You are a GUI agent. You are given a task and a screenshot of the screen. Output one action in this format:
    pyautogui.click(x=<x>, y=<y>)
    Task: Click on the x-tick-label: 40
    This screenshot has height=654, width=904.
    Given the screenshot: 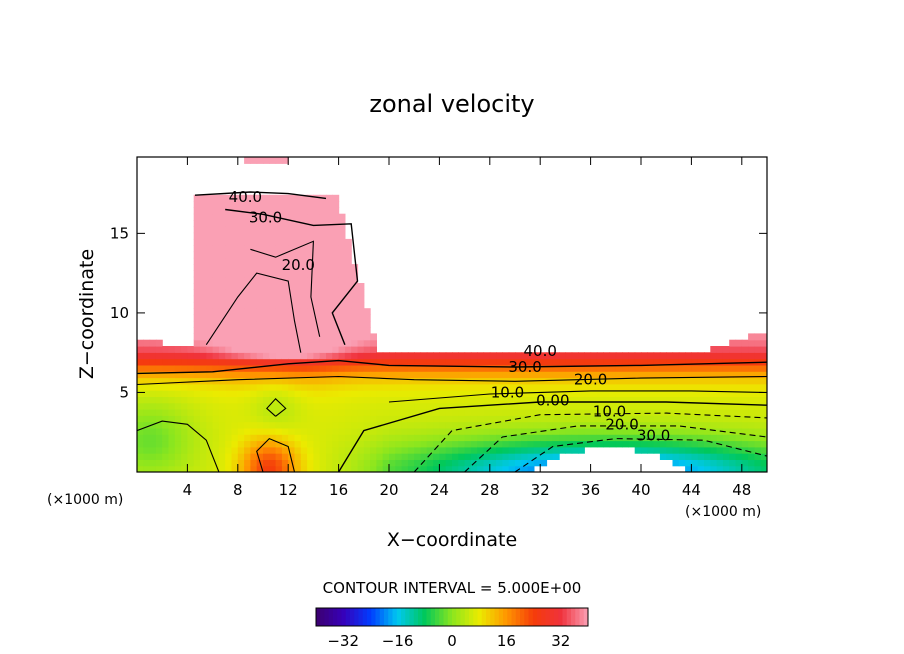 What is the action you would take?
    pyautogui.click(x=640, y=490)
    